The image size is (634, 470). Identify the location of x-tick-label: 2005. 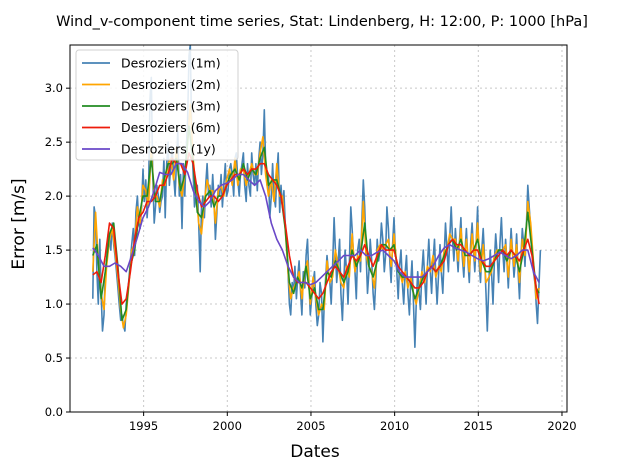
(310, 426).